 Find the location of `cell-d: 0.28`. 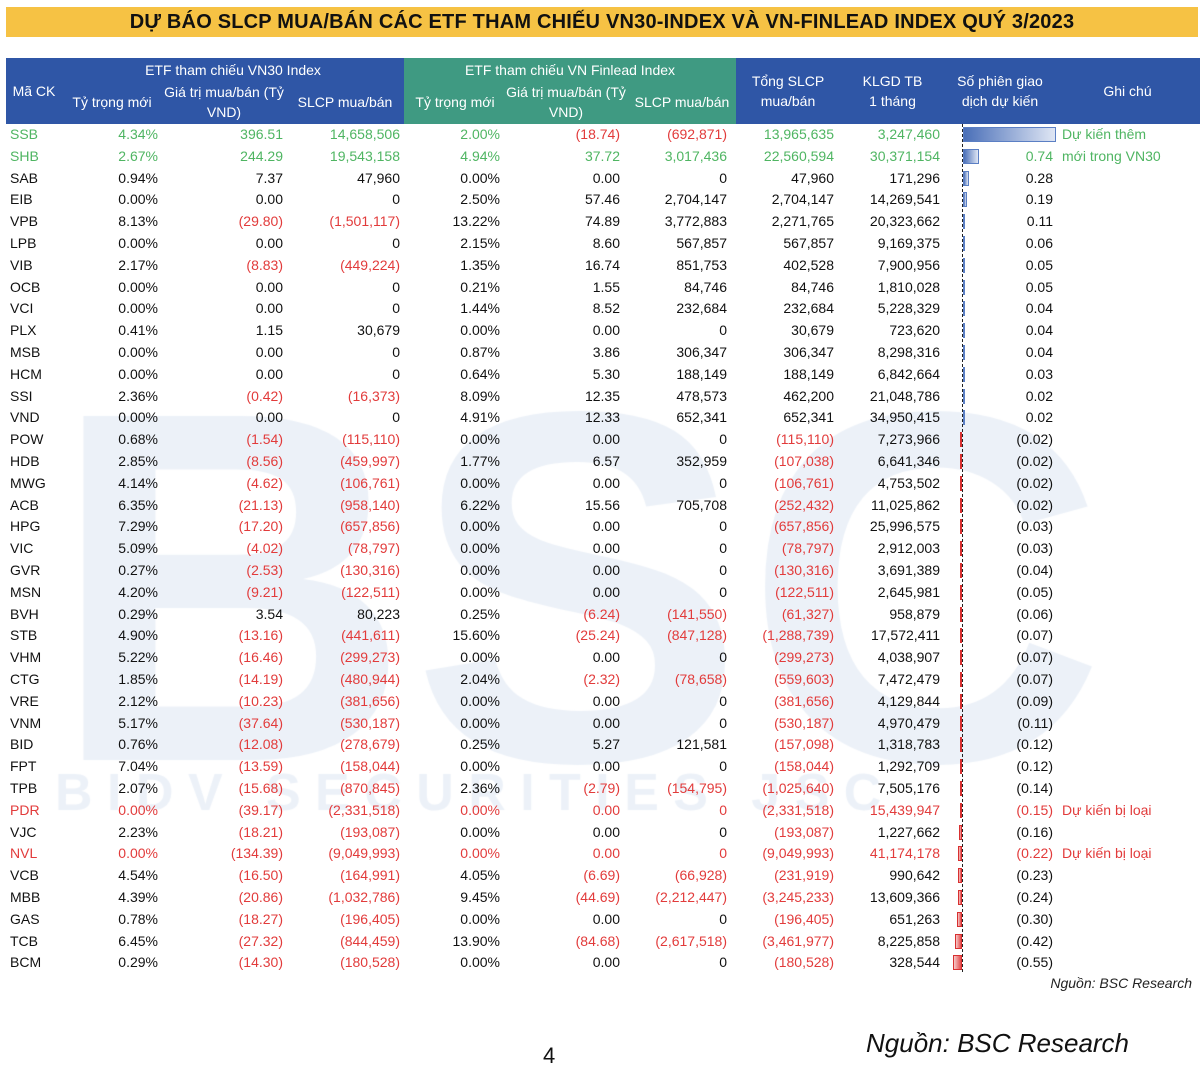

cell-d: 0.28 is located at coordinates (1039, 177).